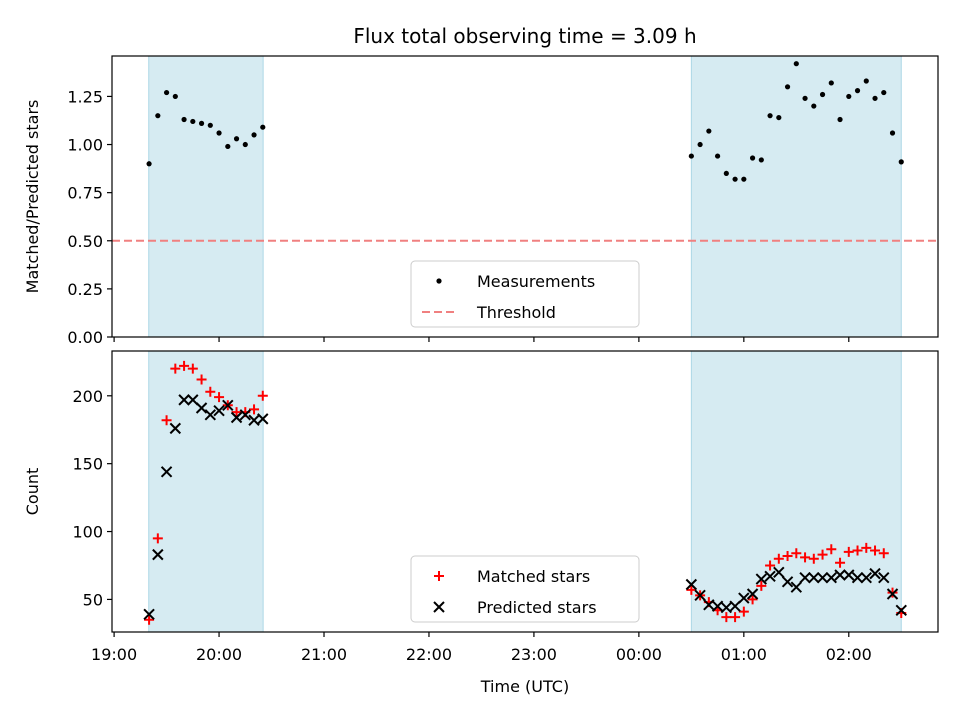 This screenshot has width=960, height=720. I want to click on legend-marker-predicted-stars, so click(439, 607).